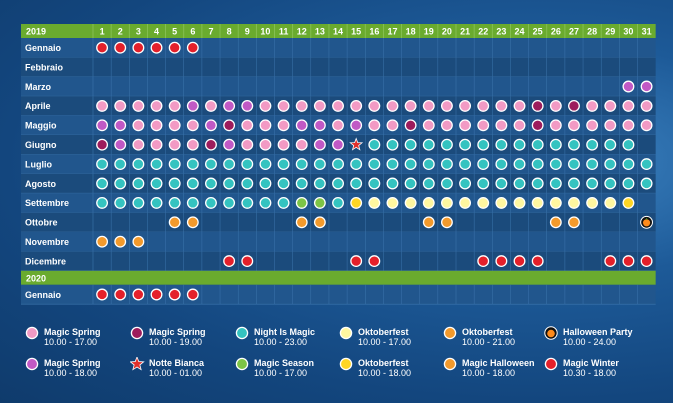 This screenshot has height=403, width=673. Describe the element at coordinates (610, 32) in the screenshot. I see `day-header-29: 29` at that location.